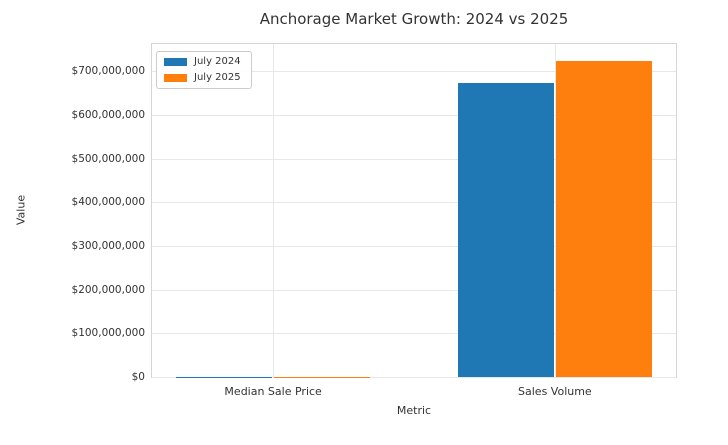  I want to click on x-tick-label-sales-volume: Sales Volume, so click(555, 391).